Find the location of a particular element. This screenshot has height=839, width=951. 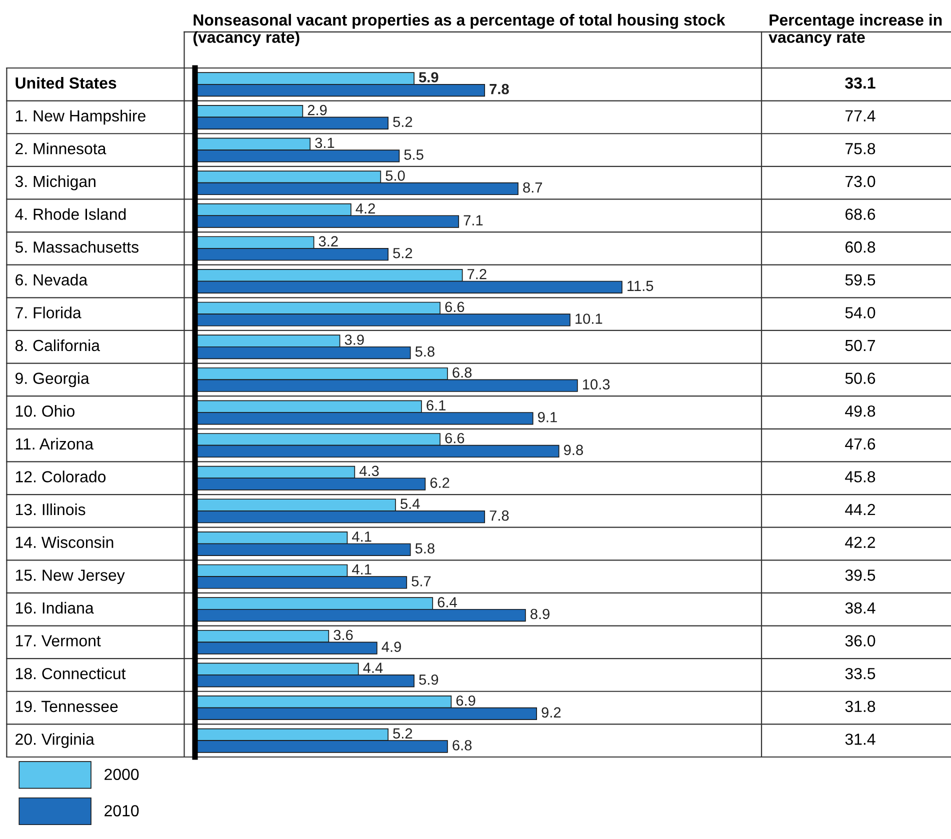

text: 50.6 is located at coordinates (860, 378).